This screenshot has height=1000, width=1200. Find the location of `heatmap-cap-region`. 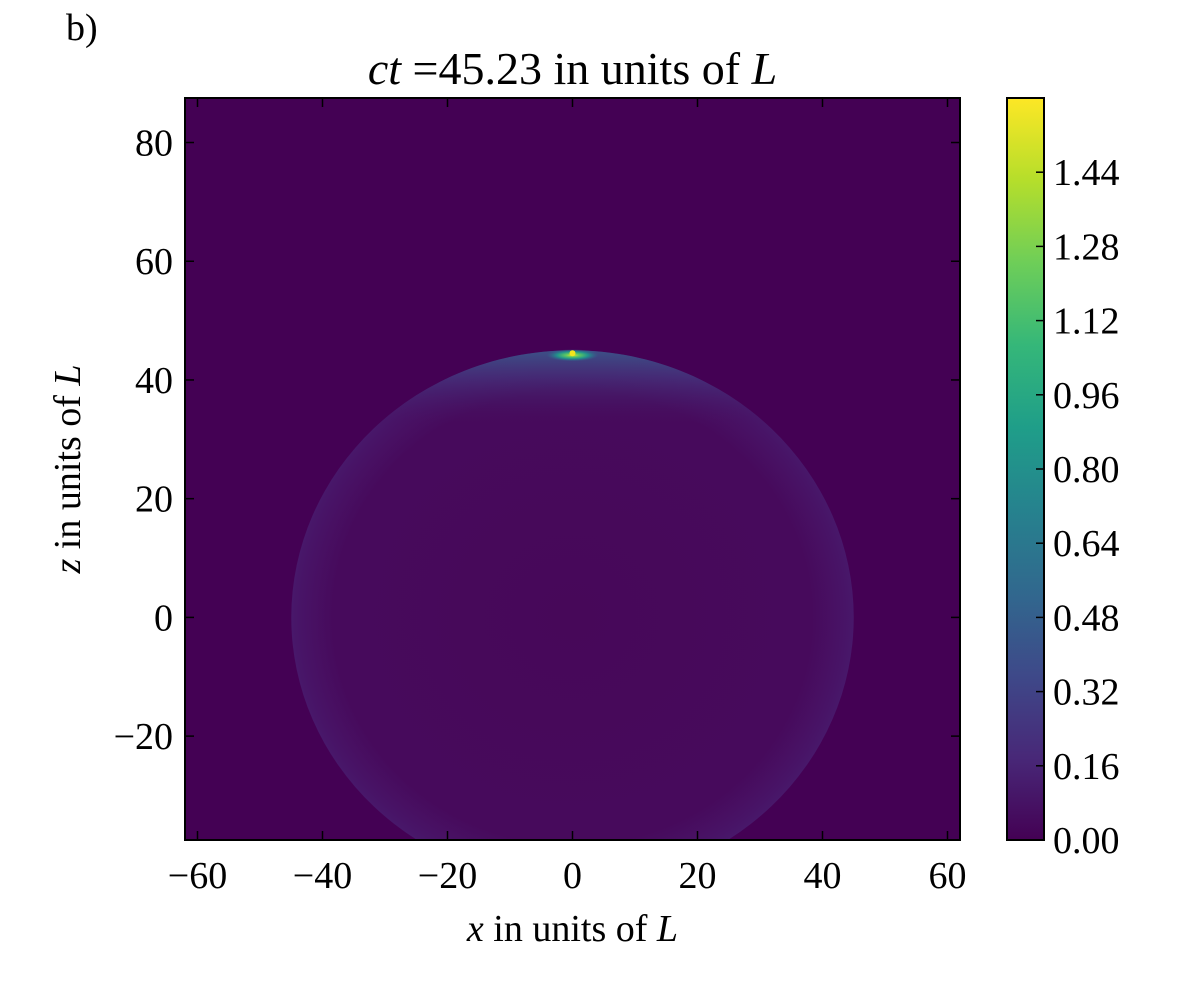

heatmap-cap-region is located at coordinates (572, 389).